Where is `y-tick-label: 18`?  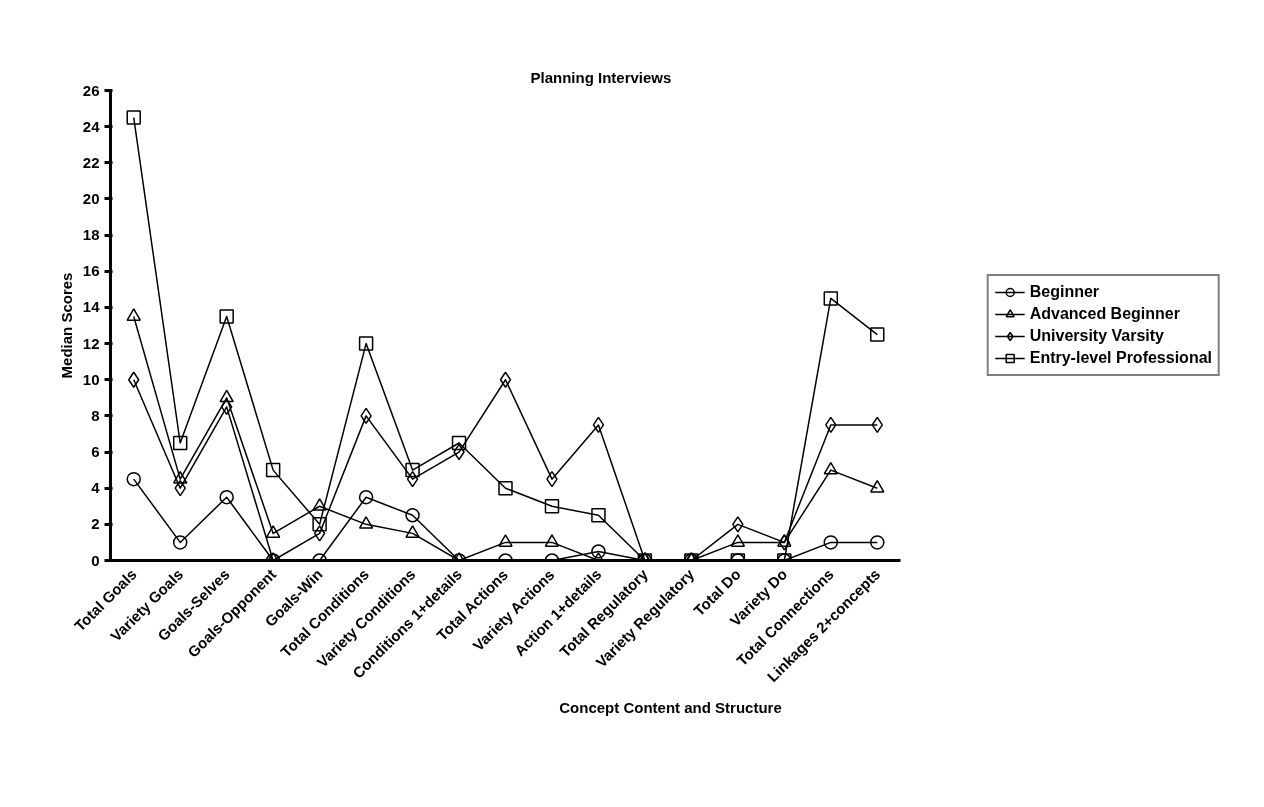
y-tick-label: 18 is located at coordinates (91, 235).